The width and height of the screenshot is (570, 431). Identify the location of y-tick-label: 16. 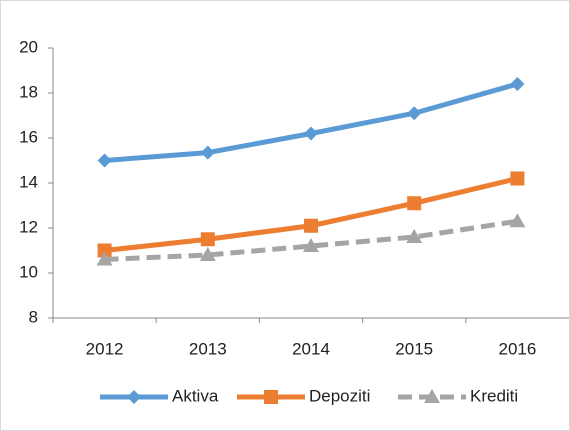
(28, 136).